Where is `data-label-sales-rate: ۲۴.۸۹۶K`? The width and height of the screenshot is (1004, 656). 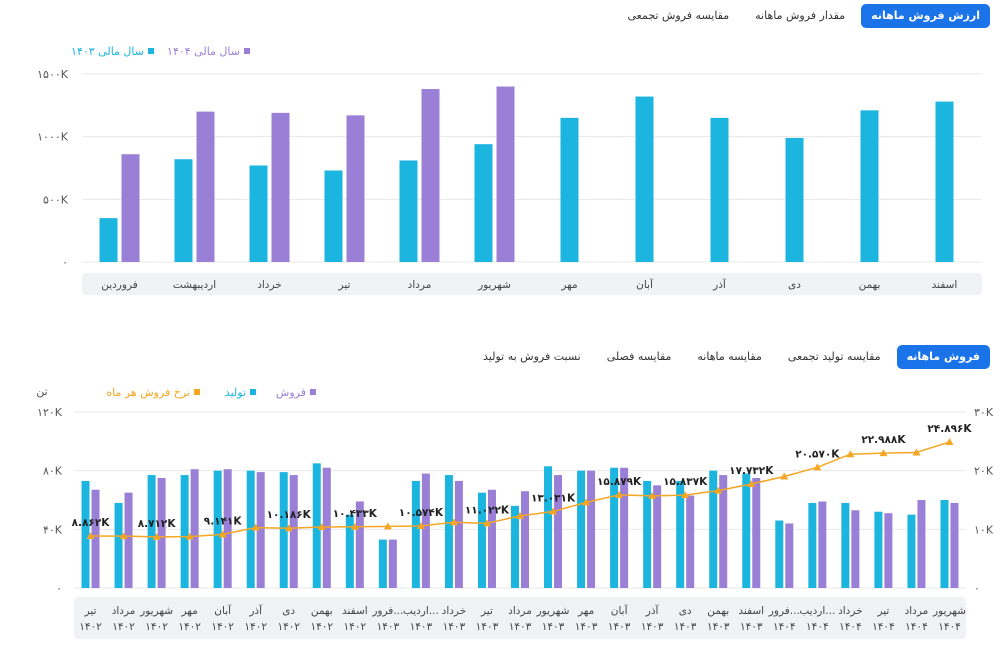 data-label-sales-rate: ۲۴.۸۹۶K is located at coordinates (949, 429).